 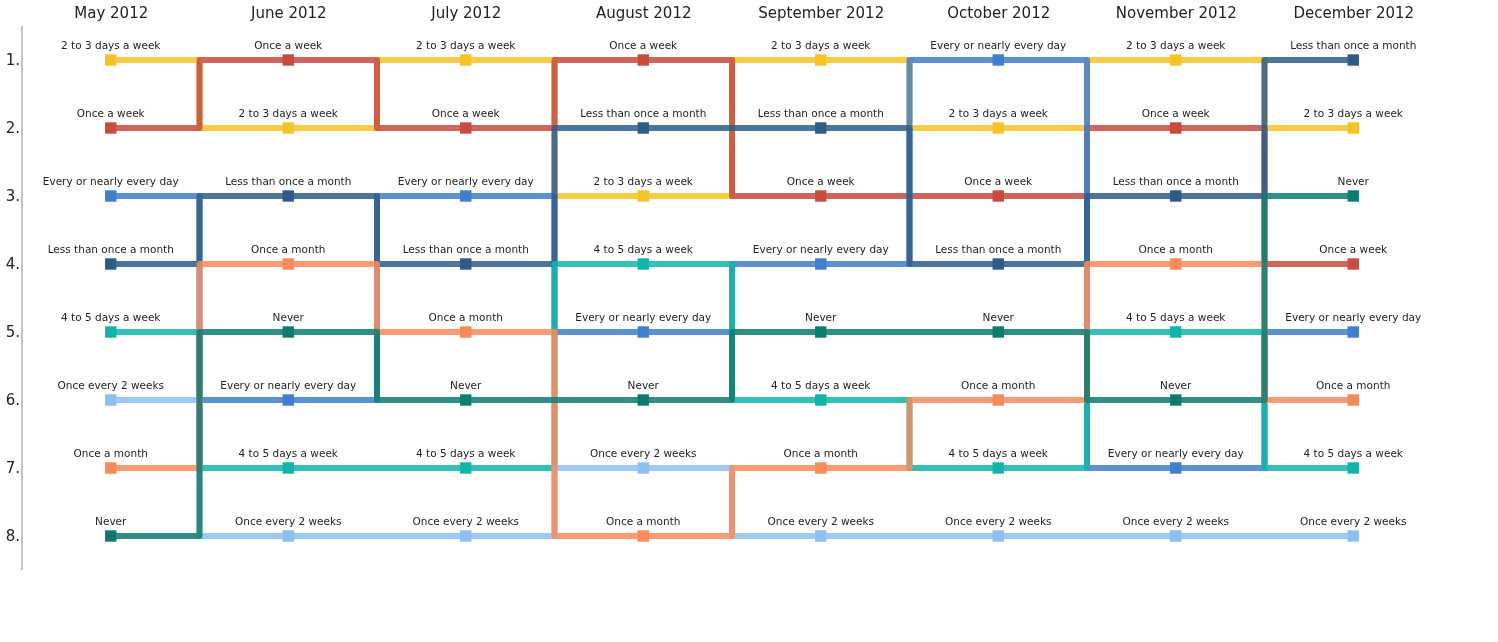 What do you see at coordinates (288, 12) in the screenshot?
I see `x-tick-label: June 2012` at bounding box center [288, 12].